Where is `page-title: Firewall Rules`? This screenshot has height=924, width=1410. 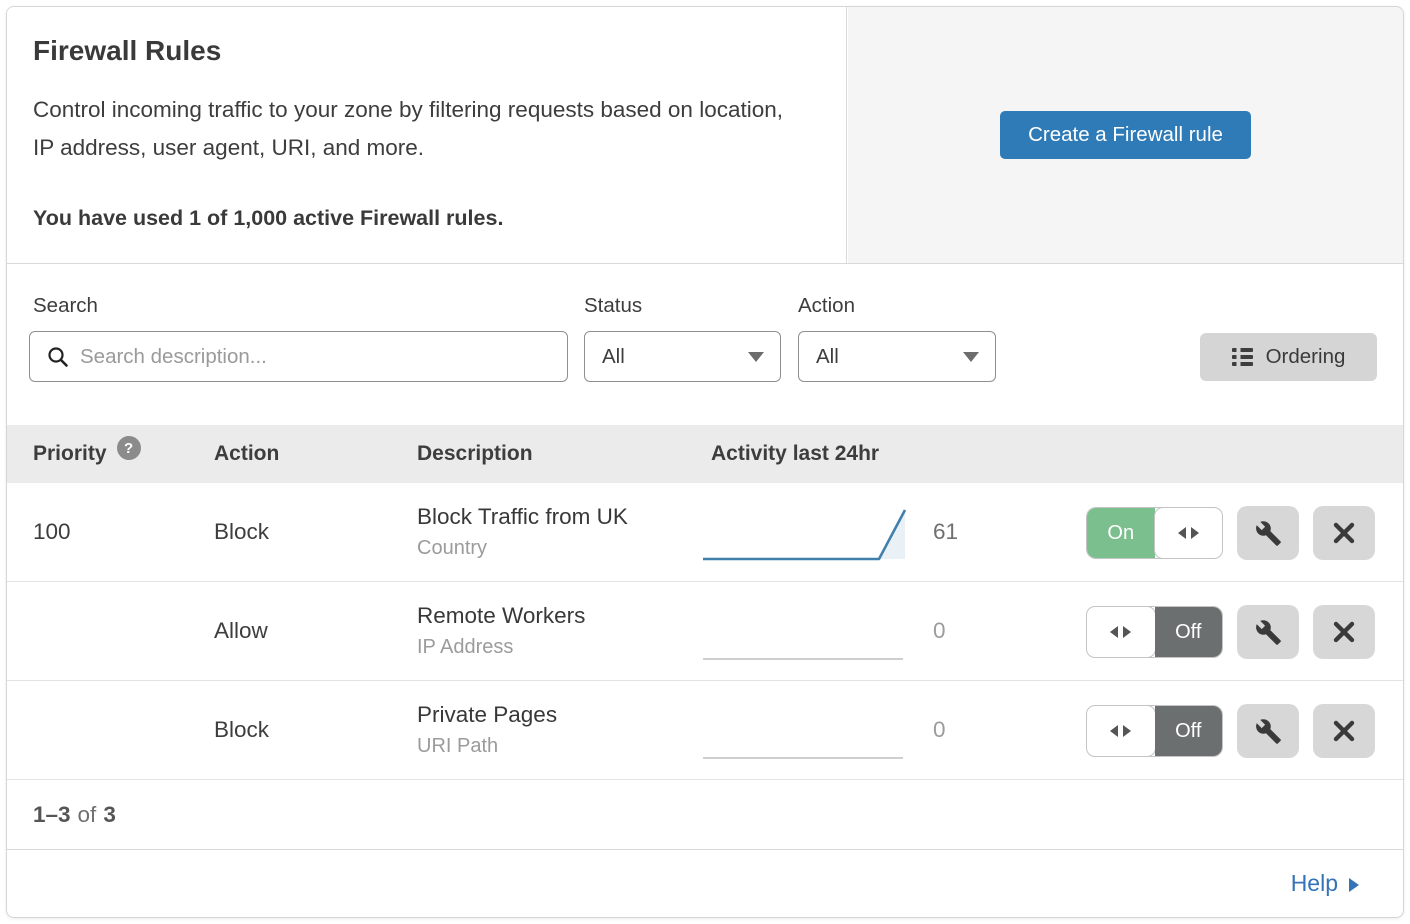 page-title: Firewall Rules is located at coordinates (127, 50).